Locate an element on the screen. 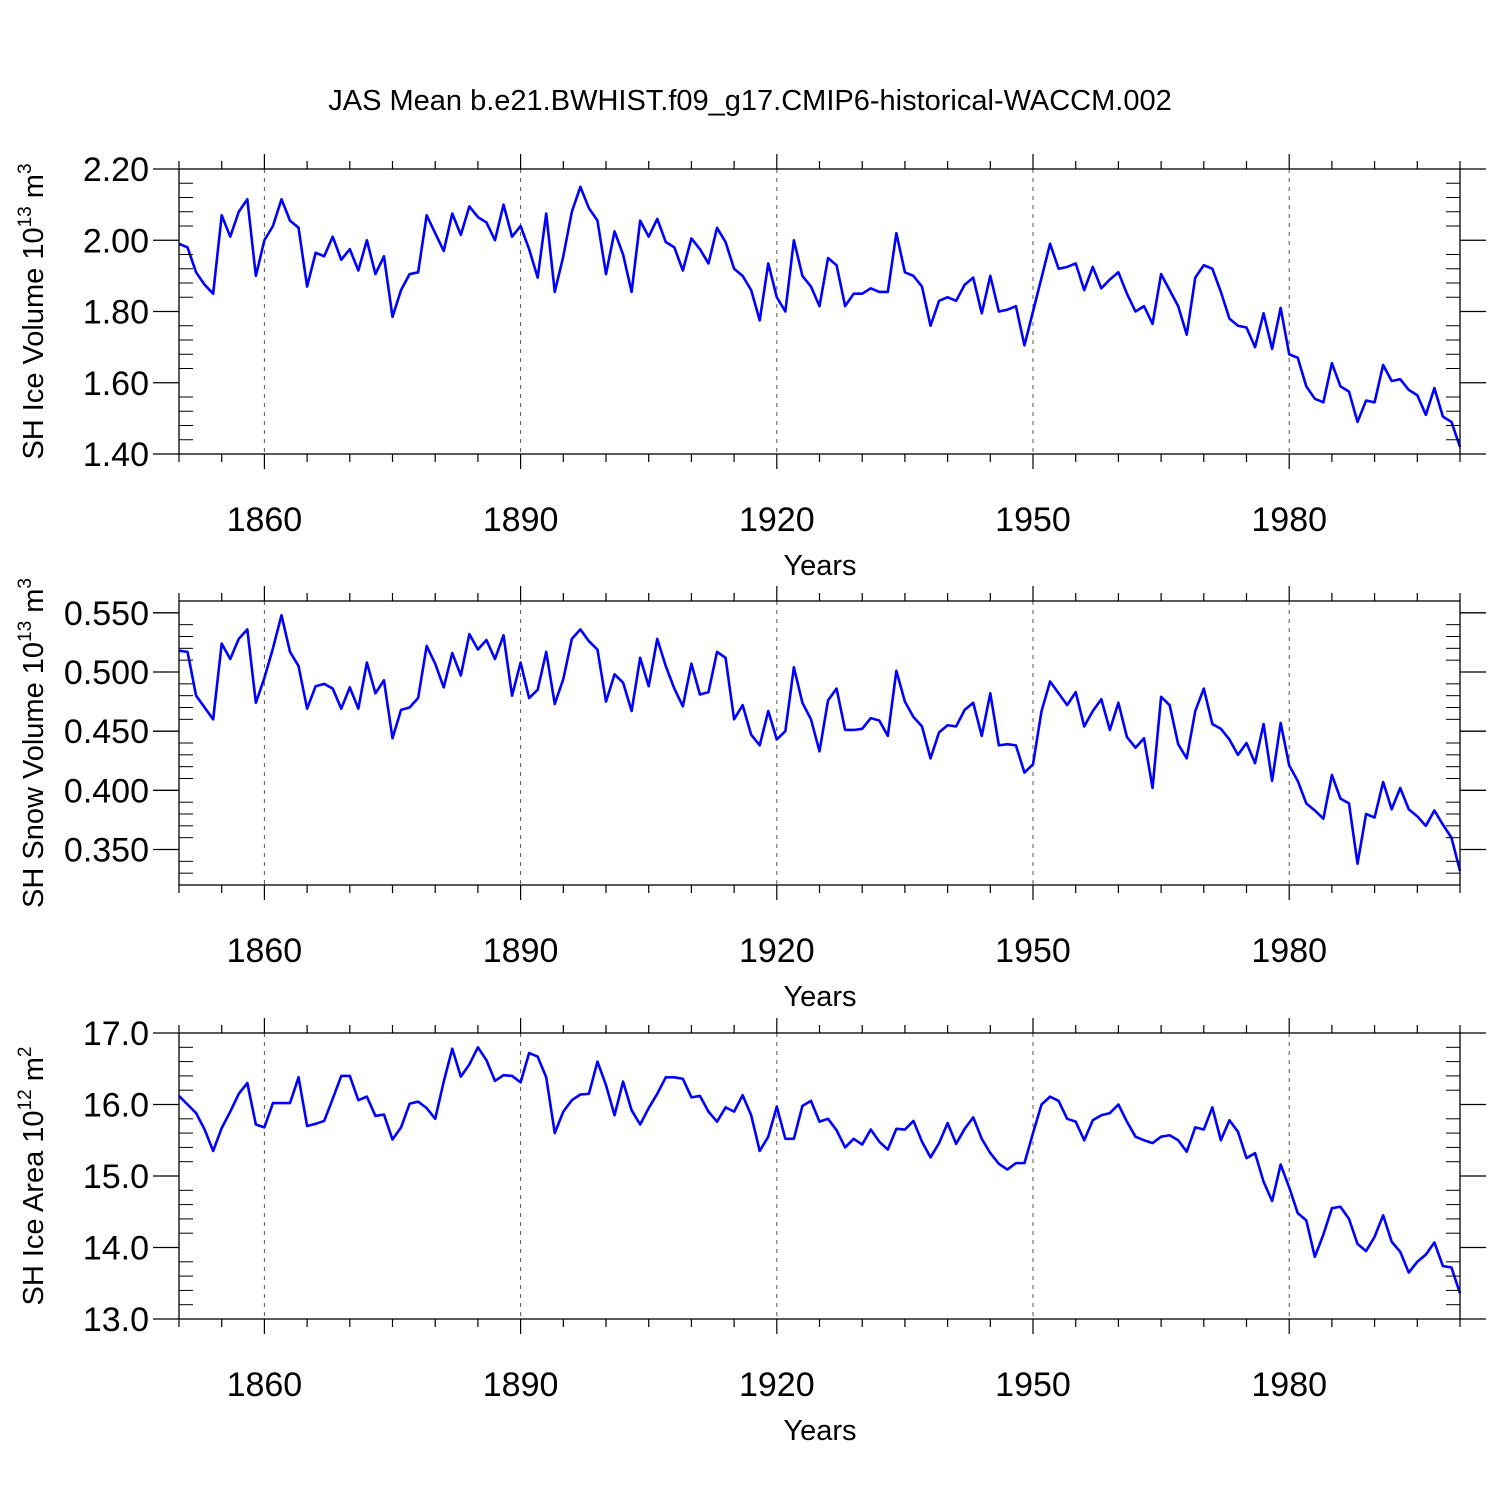 The width and height of the screenshot is (1500, 1500). y-axis-title: SH Ice Volume 1013 m3 is located at coordinates (32, 311).